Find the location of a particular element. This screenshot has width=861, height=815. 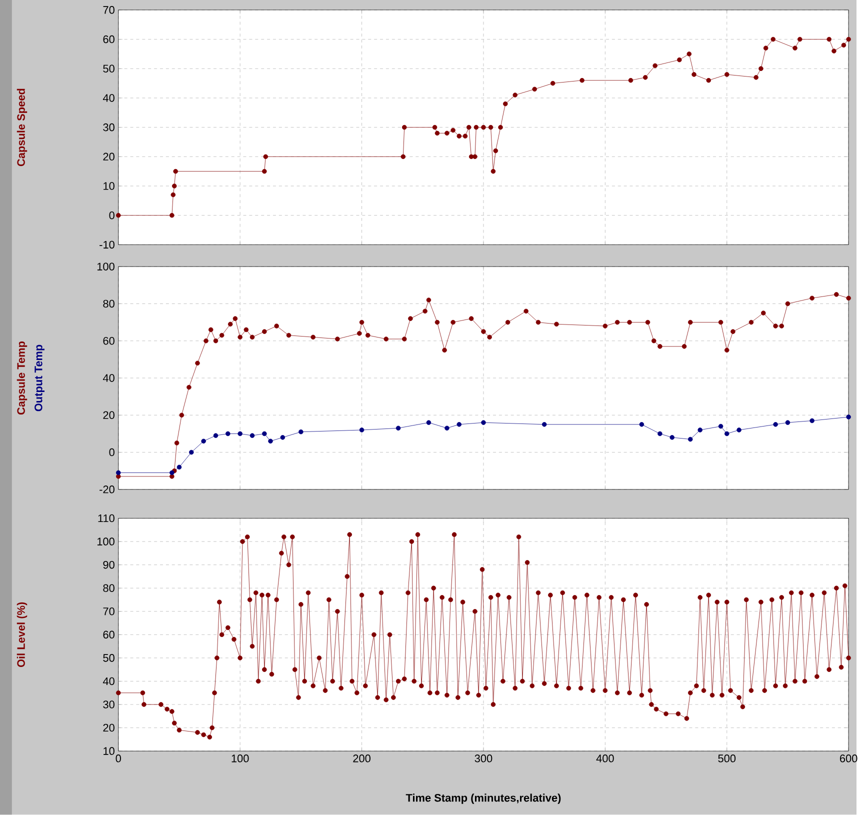

text: Output Temp is located at coordinates (39, 378).